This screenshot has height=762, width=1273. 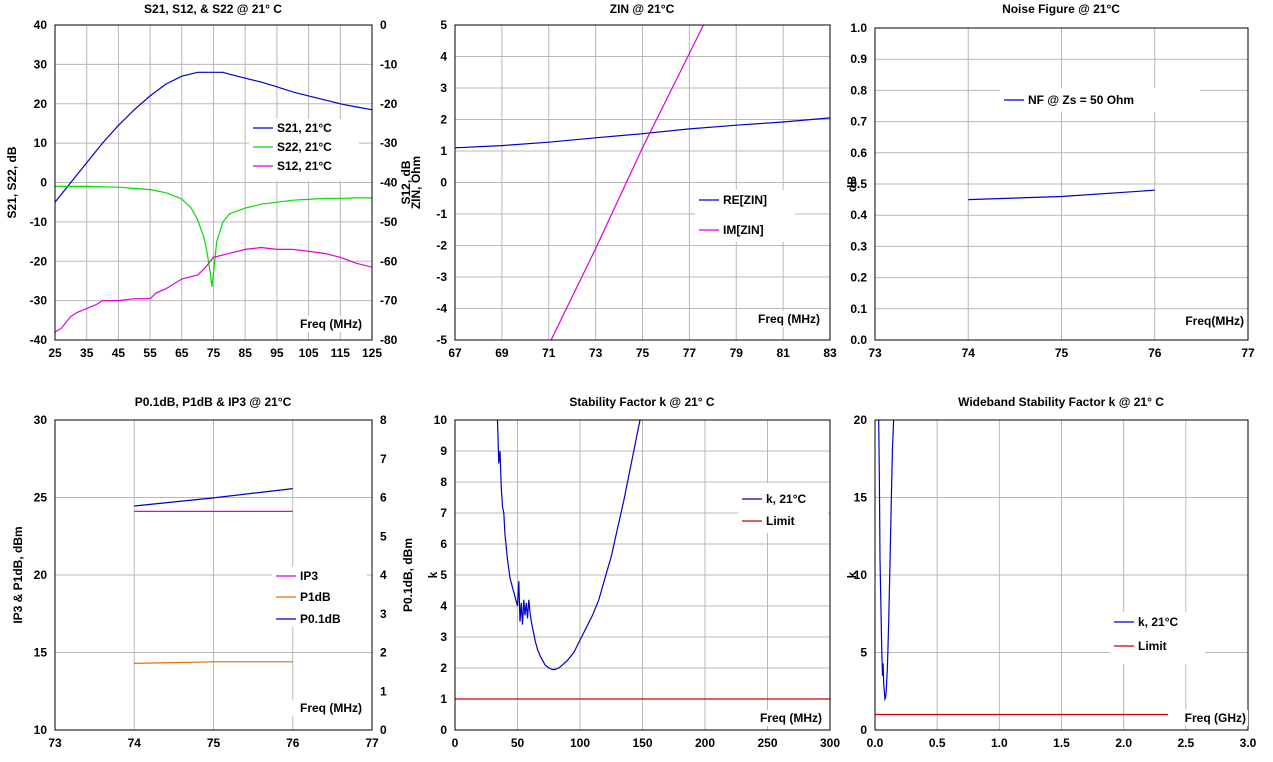 I want to click on x-tick-label: 69, so click(x=502, y=353).